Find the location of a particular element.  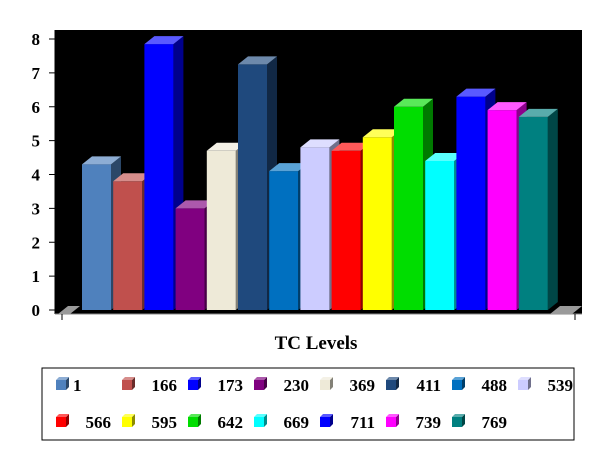

floor-right-edge is located at coordinates (566, 310).